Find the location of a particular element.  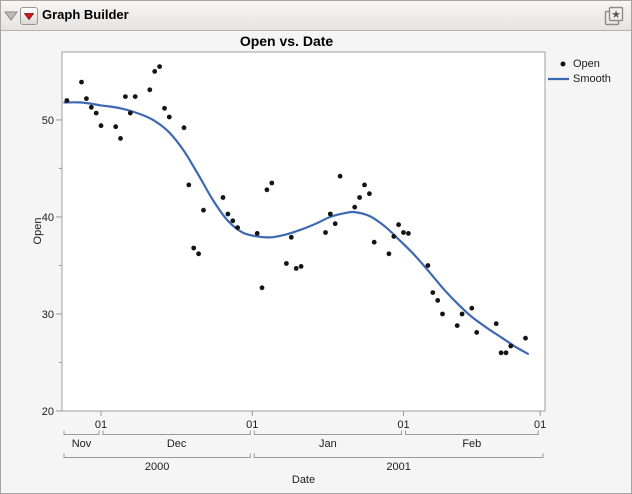

legend-label-open: Open is located at coordinates (586, 63).